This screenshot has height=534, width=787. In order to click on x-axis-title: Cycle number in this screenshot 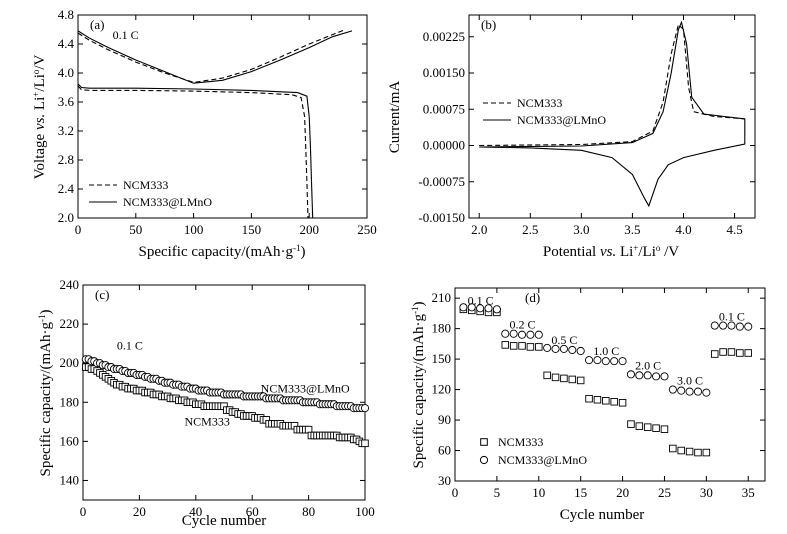, I will do `click(602, 515)`.